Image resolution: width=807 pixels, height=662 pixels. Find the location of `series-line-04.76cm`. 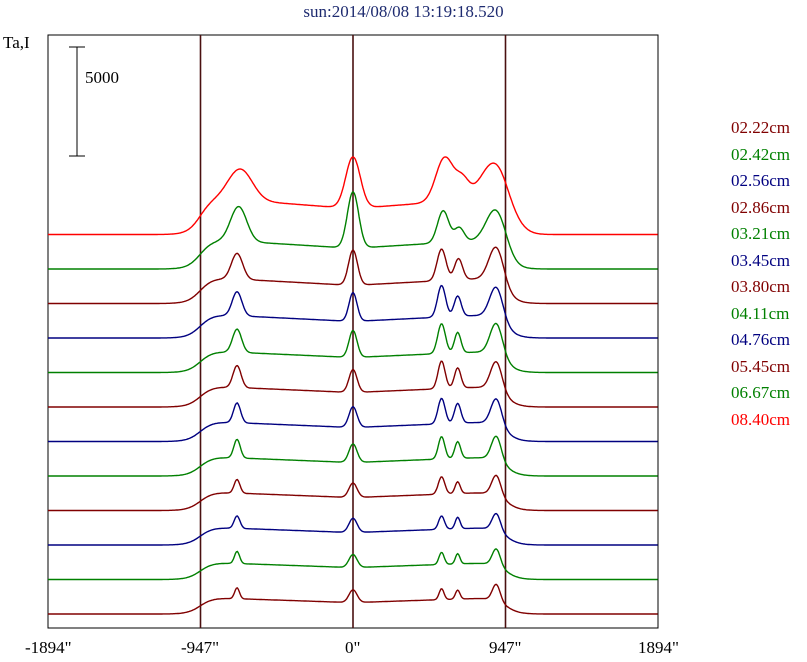

series-line-04.76cm is located at coordinates (353, 311).